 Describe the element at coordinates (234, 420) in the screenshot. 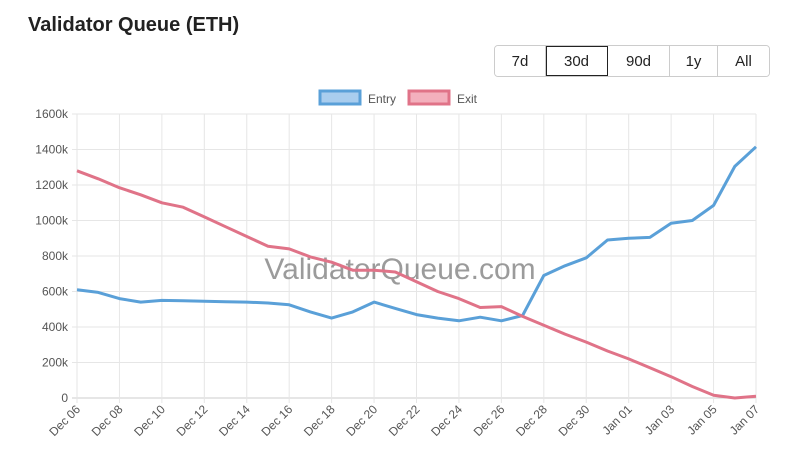

I see `x-tick-label: Dec 14` at that location.